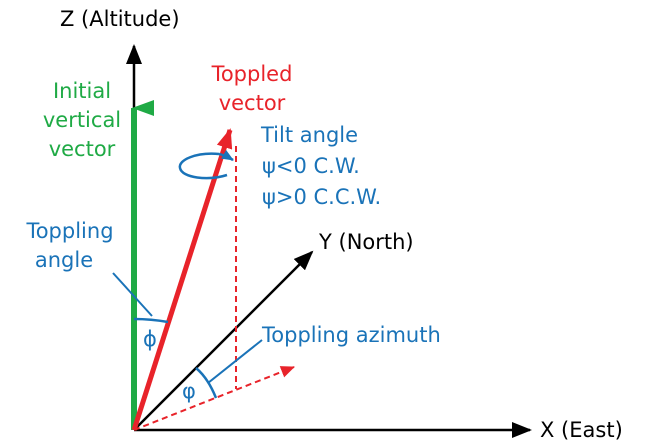  Describe the element at coordinates (252, 103) in the screenshot. I see `toppled-vector-label-line2: vector` at that location.